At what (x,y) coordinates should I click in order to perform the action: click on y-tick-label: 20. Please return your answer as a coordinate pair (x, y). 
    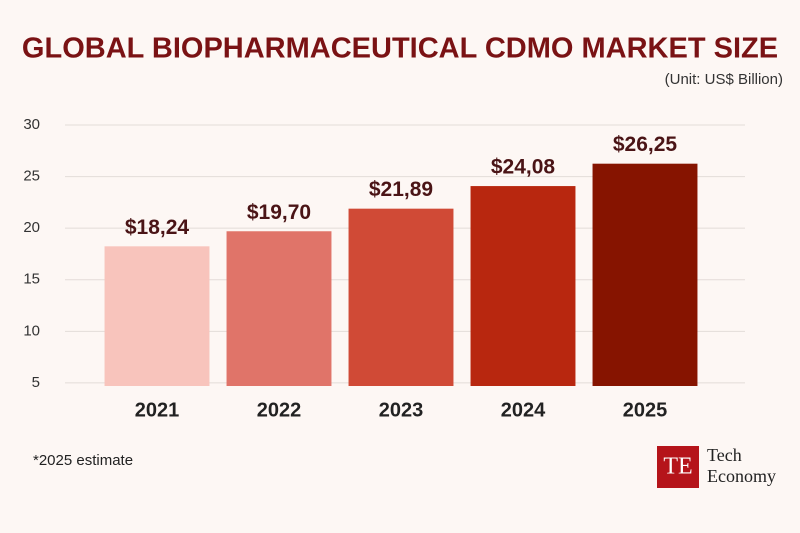
    Looking at the image, I should click on (31, 227).